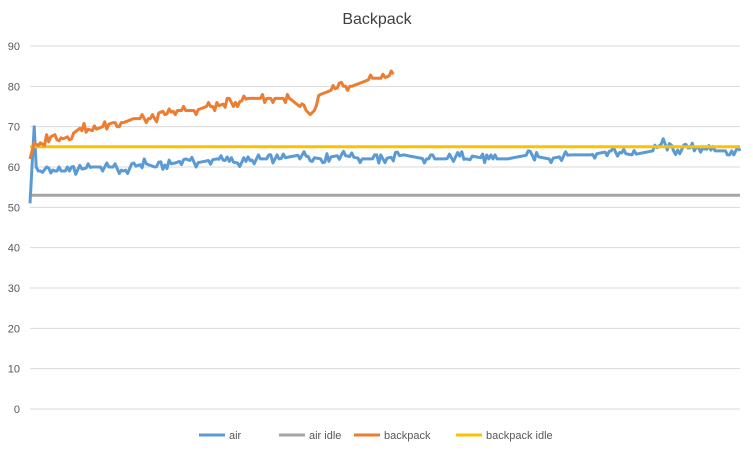 The width and height of the screenshot is (753, 452). What do you see at coordinates (519, 436) in the screenshot?
I see `legend-label: backpack idle` at bounding box center [519, 436].